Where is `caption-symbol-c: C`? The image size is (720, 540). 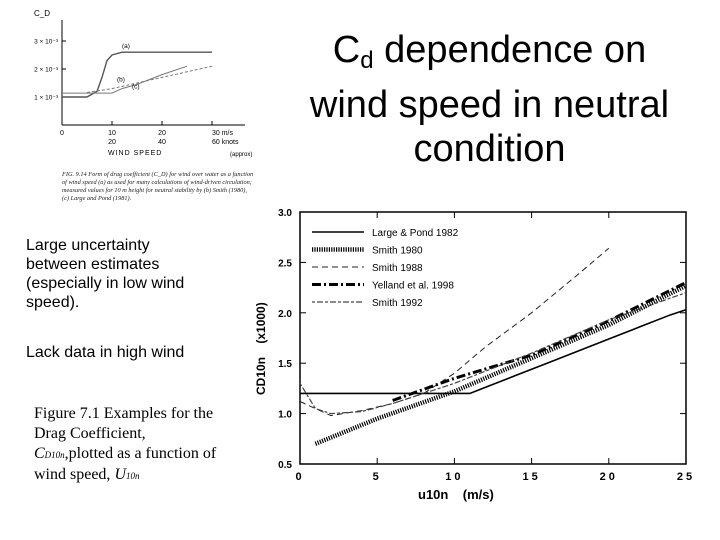 caption-symbol-c: C is located at coordinates (39, 453).